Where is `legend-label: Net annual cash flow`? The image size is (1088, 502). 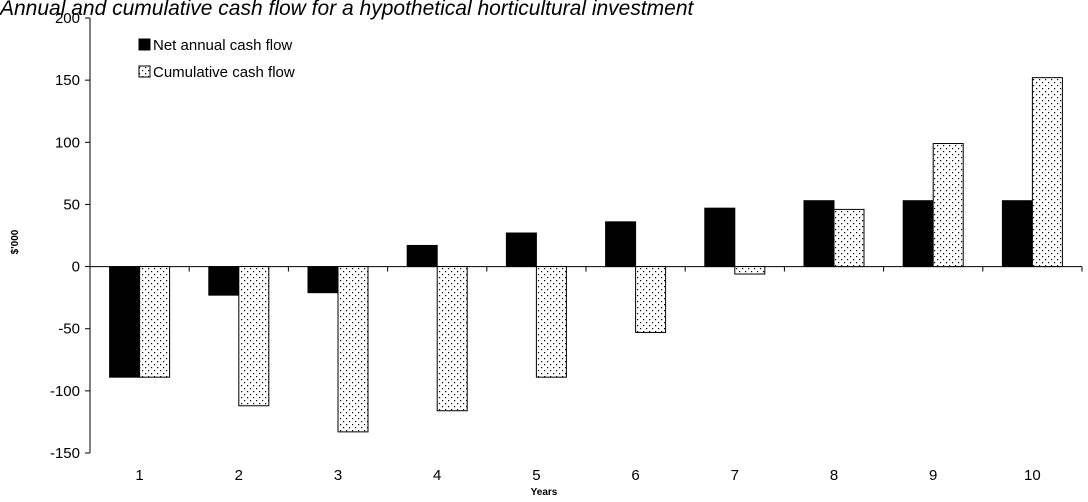 legend-label: Net annual cash flow is located at coordinates (222, 45).